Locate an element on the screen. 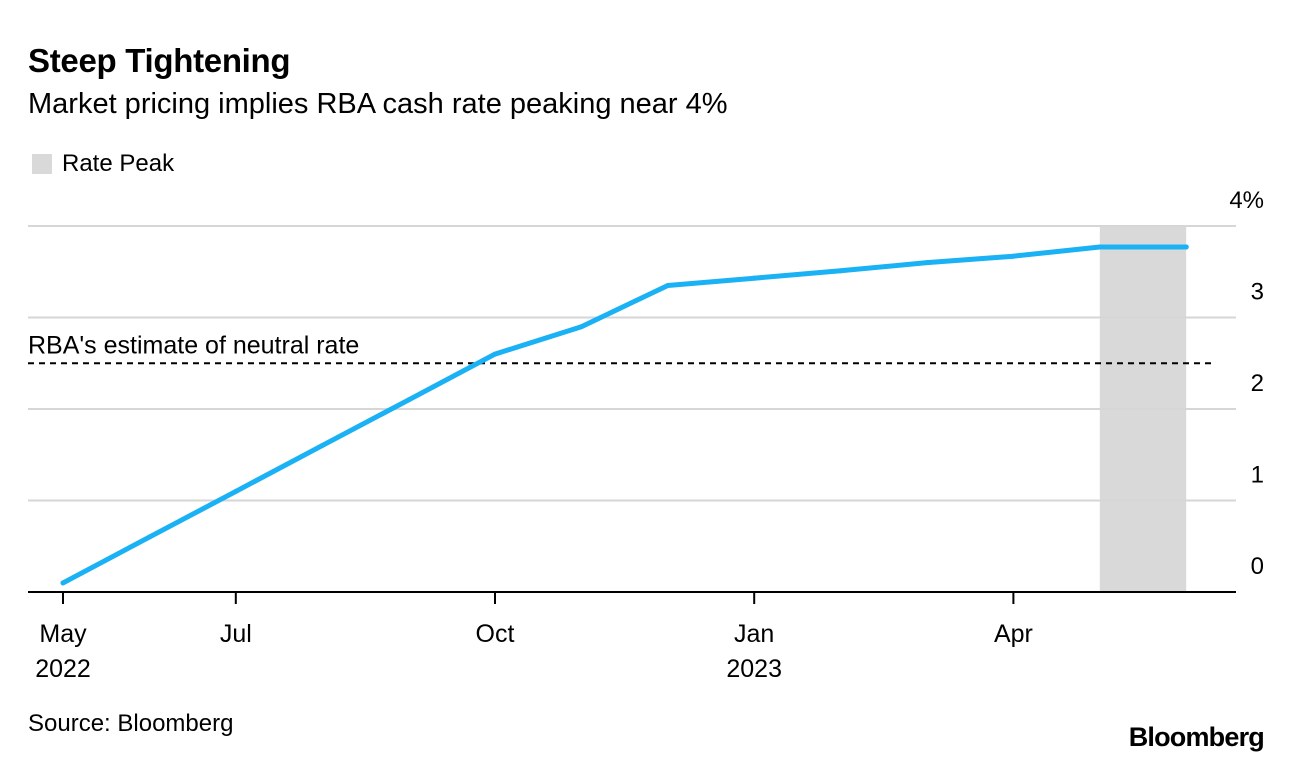 This screenshot has width=1292, height=764. y-tick-label: 3 is located at coordinates (1257, 292).